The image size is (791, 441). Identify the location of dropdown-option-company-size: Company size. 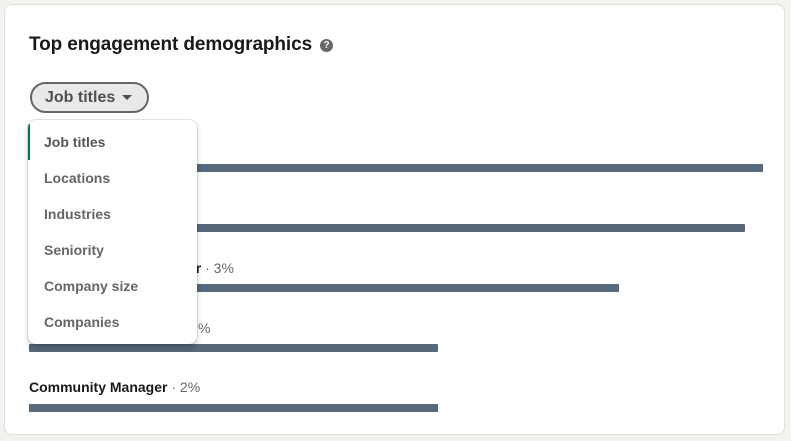
(91, 286).